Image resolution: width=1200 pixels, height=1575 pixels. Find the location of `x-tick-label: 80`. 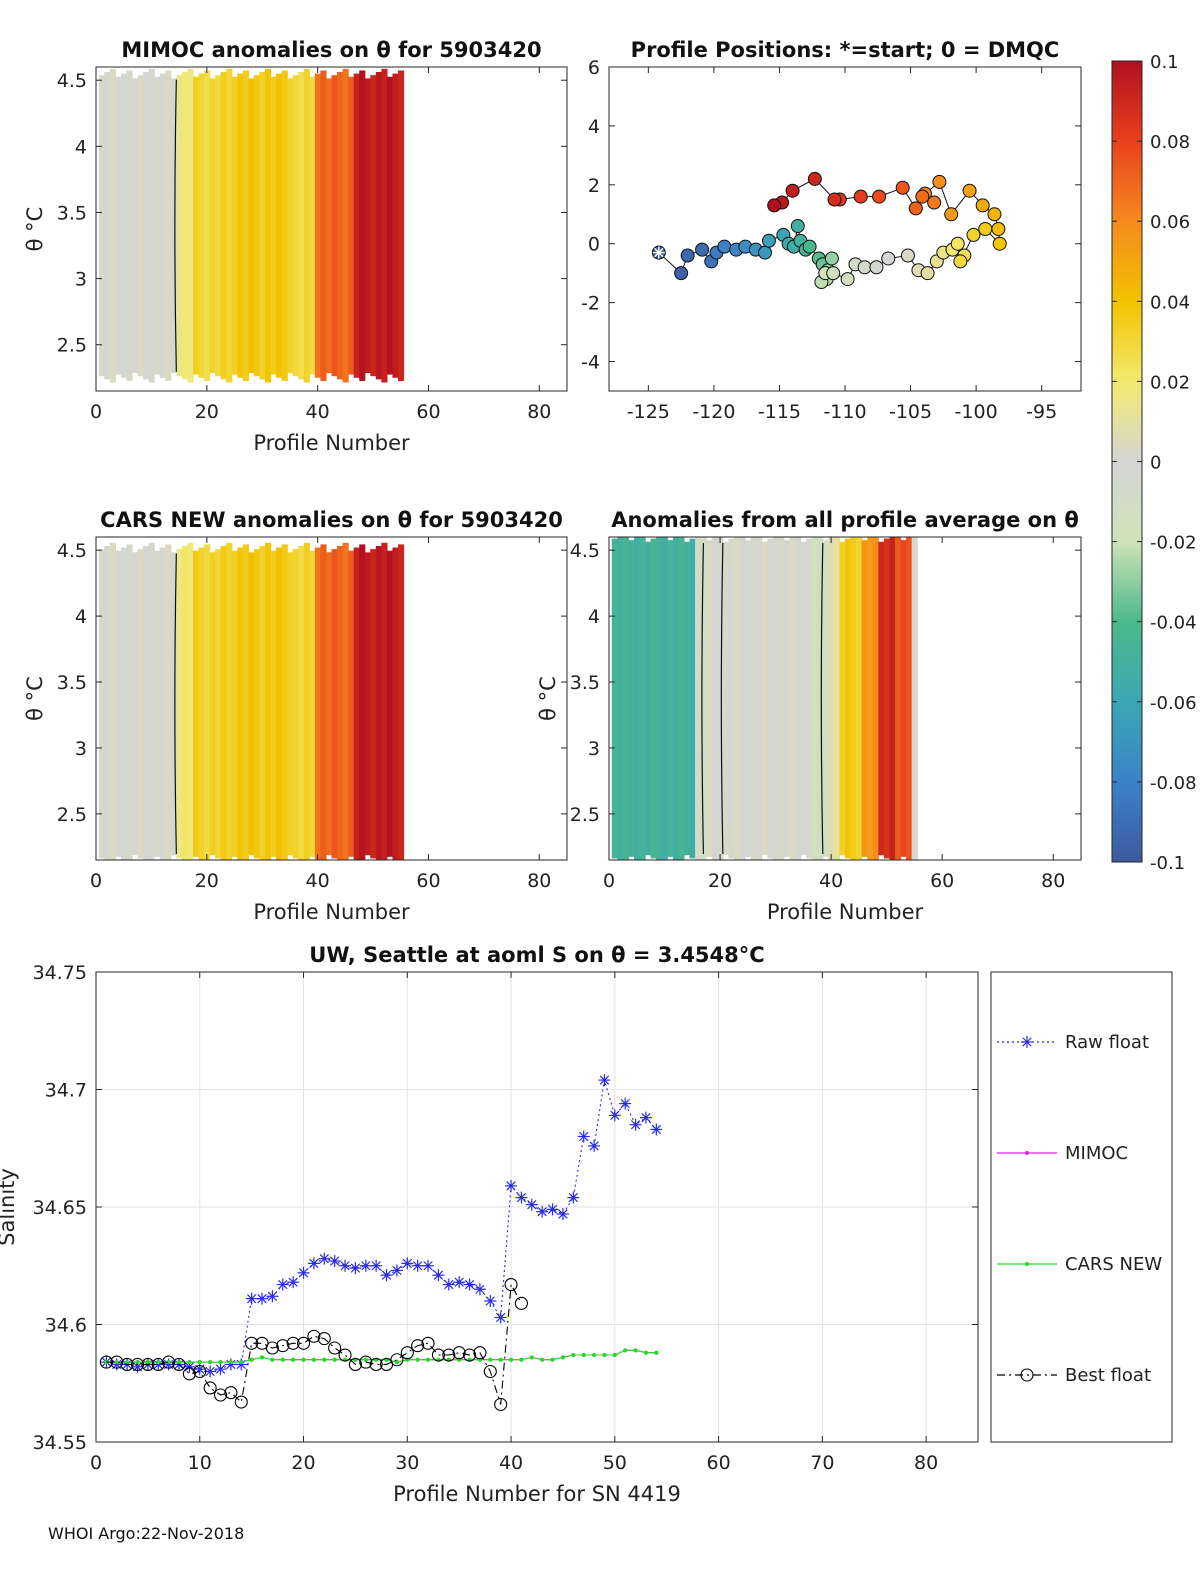

x-tick-label: 80 is located at coordinates (539, 881).